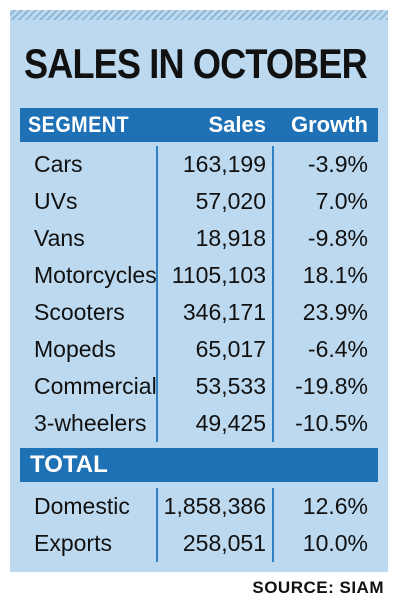  I want to click on sales-cell: 18,918, so click(230, 238).